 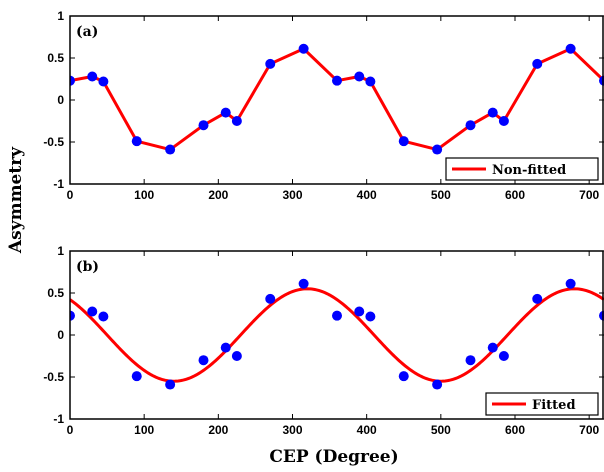 I want to click on legend-label: Non-fitted, so click(x=529, y=170).